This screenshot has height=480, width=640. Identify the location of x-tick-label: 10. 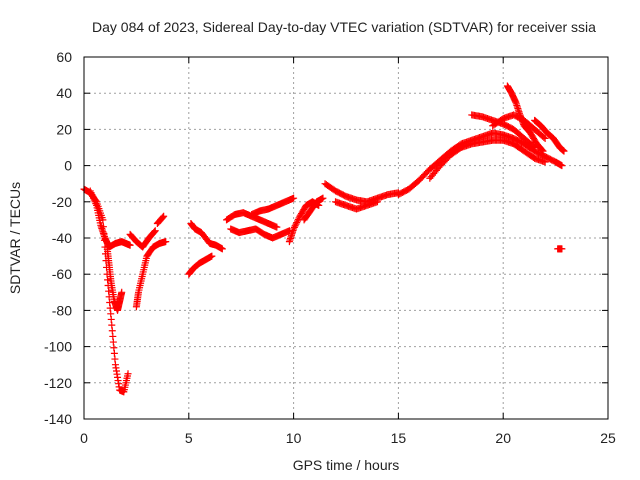
(294, 438).